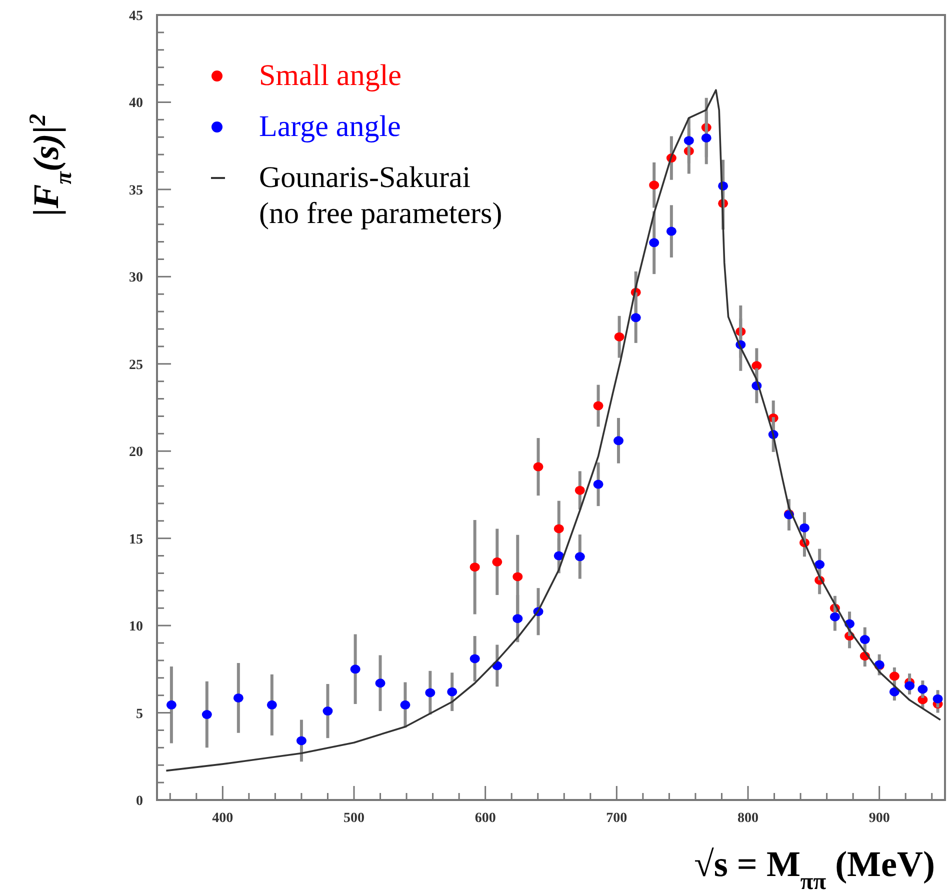 The image size is (947, 891). What do you see at coordinates (136, 190) in the screenshot?
I see `y-tick-label: 35` at bounding box center [136, 190].